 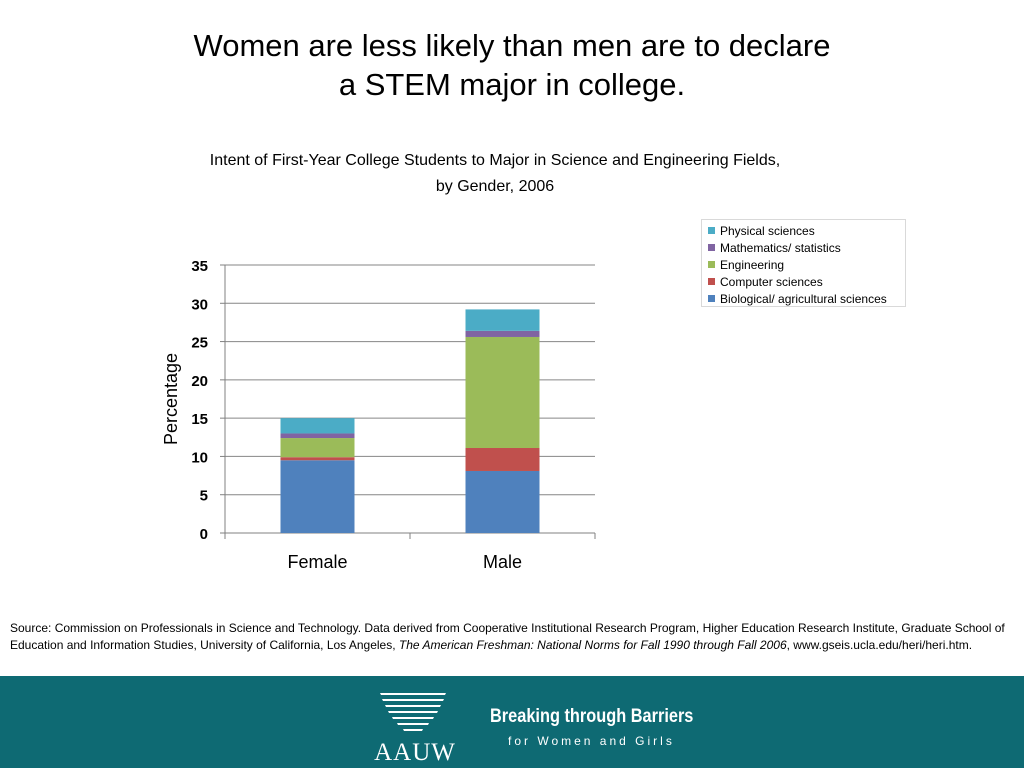 I want to click on slide-title-line2: a STEM major in college., so click(x=512, y=84).